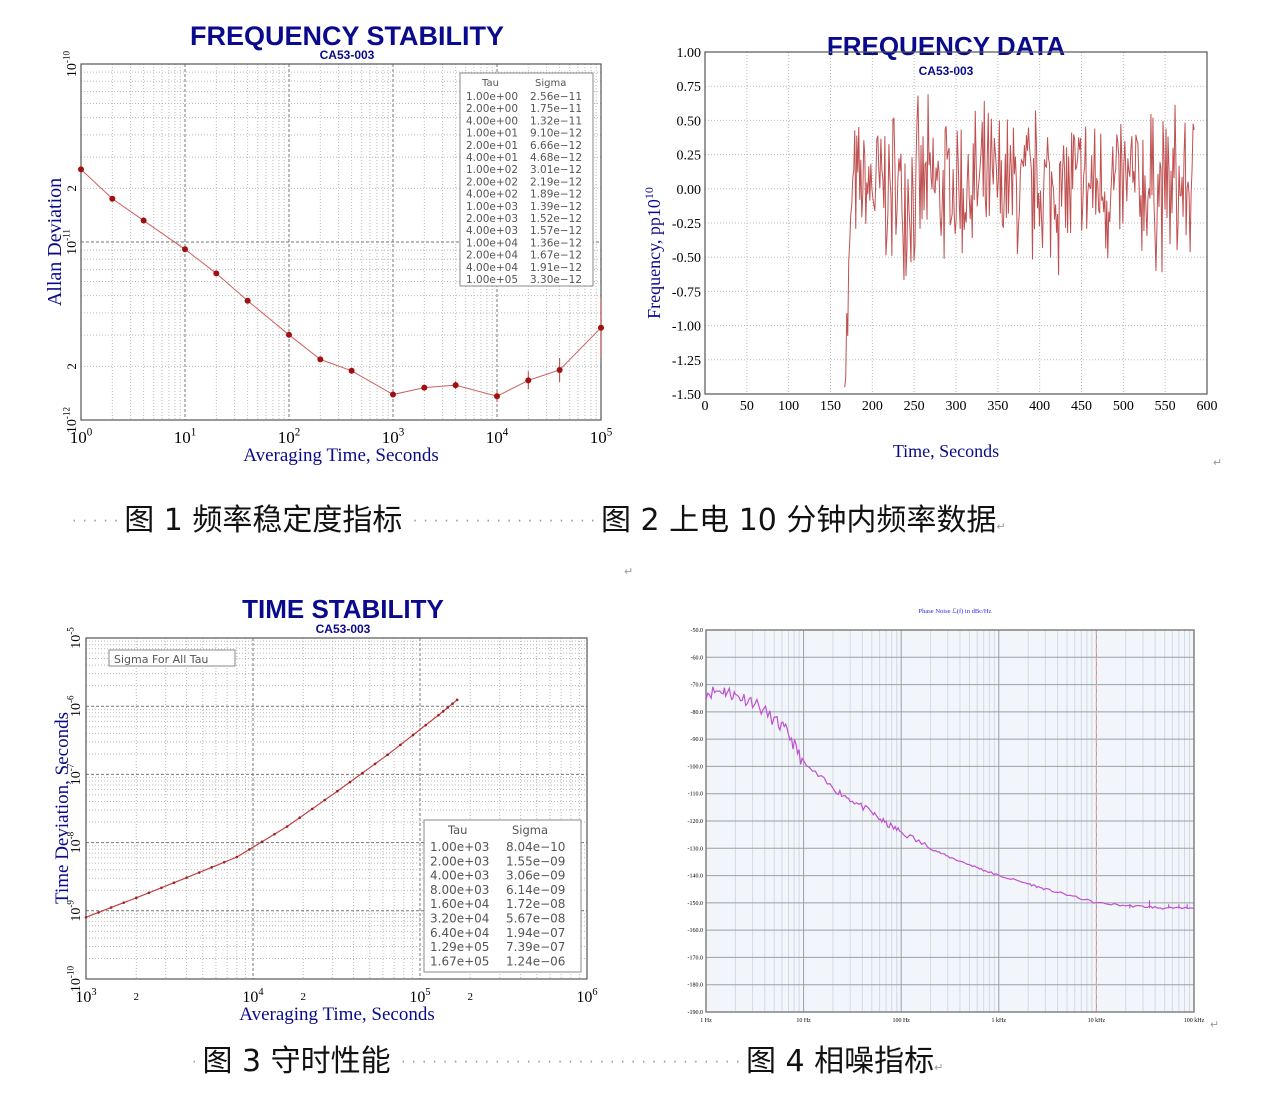 The image size is (1286, 1111). I want to click on svg-text: 4.00e+01, so click(492, 158).